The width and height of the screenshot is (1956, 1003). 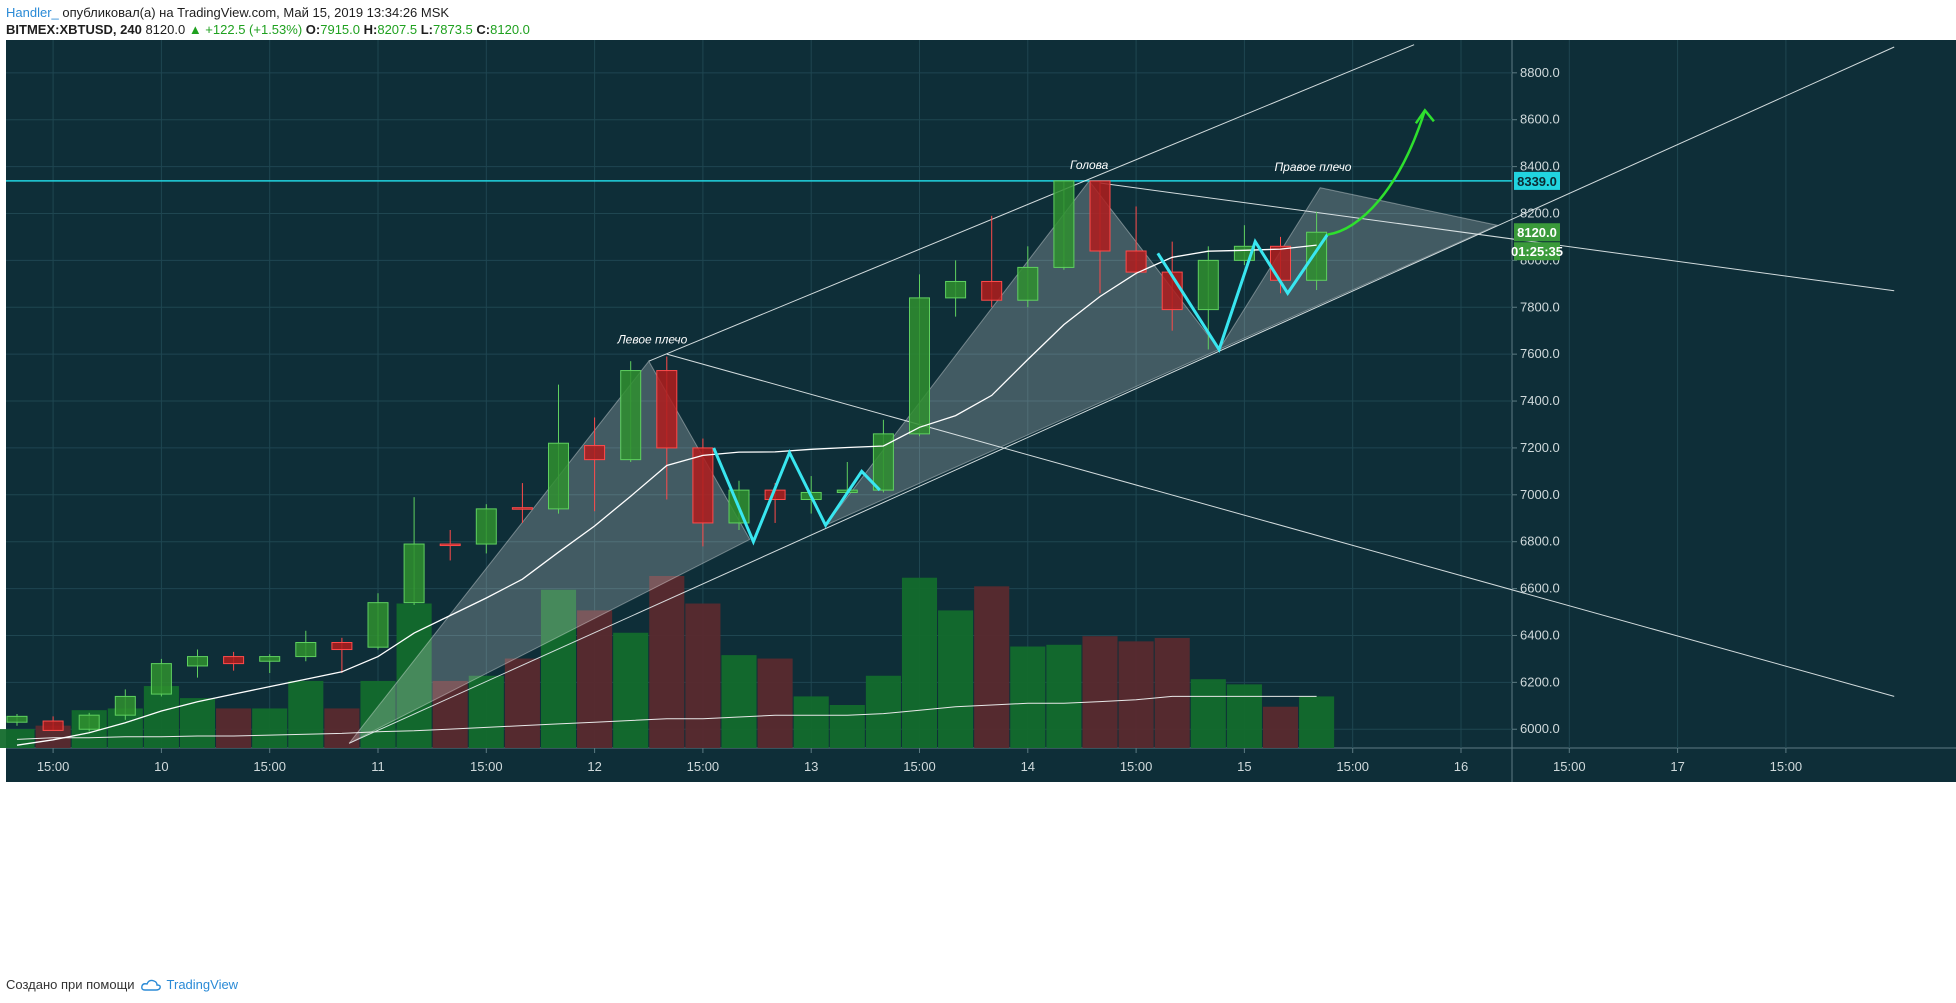 What do you see at coordinates (1312, 167) in the screenshot?
I see `pattern-annotation-label: Правое плечо` at bounding box center [1312, 167].